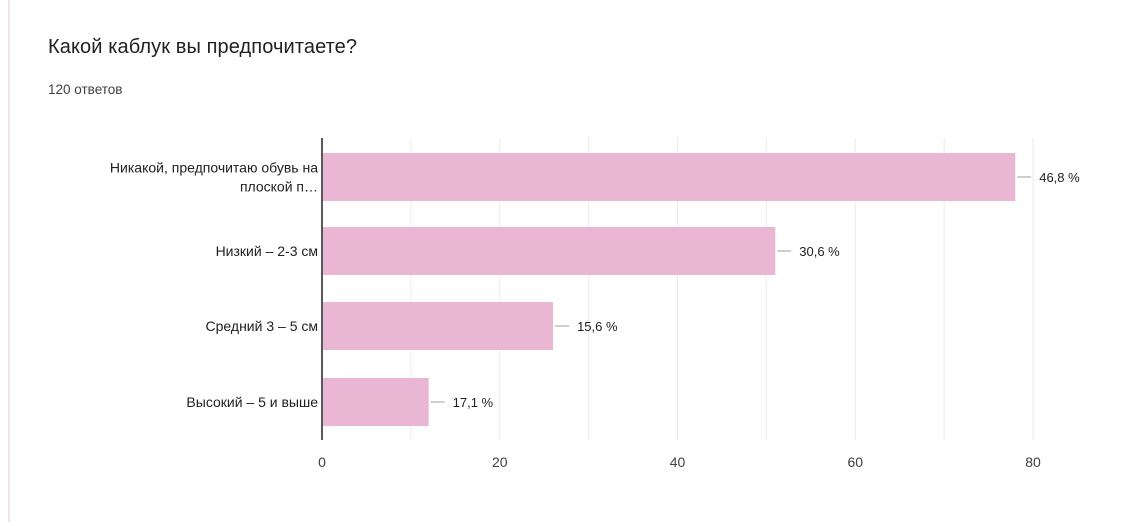 The height and width of the screenshot is (522, 1147). Describe the element at coordinates (252, 402) in the screenshot. I see `category-label: Высокий – 5 и выше` at that location.